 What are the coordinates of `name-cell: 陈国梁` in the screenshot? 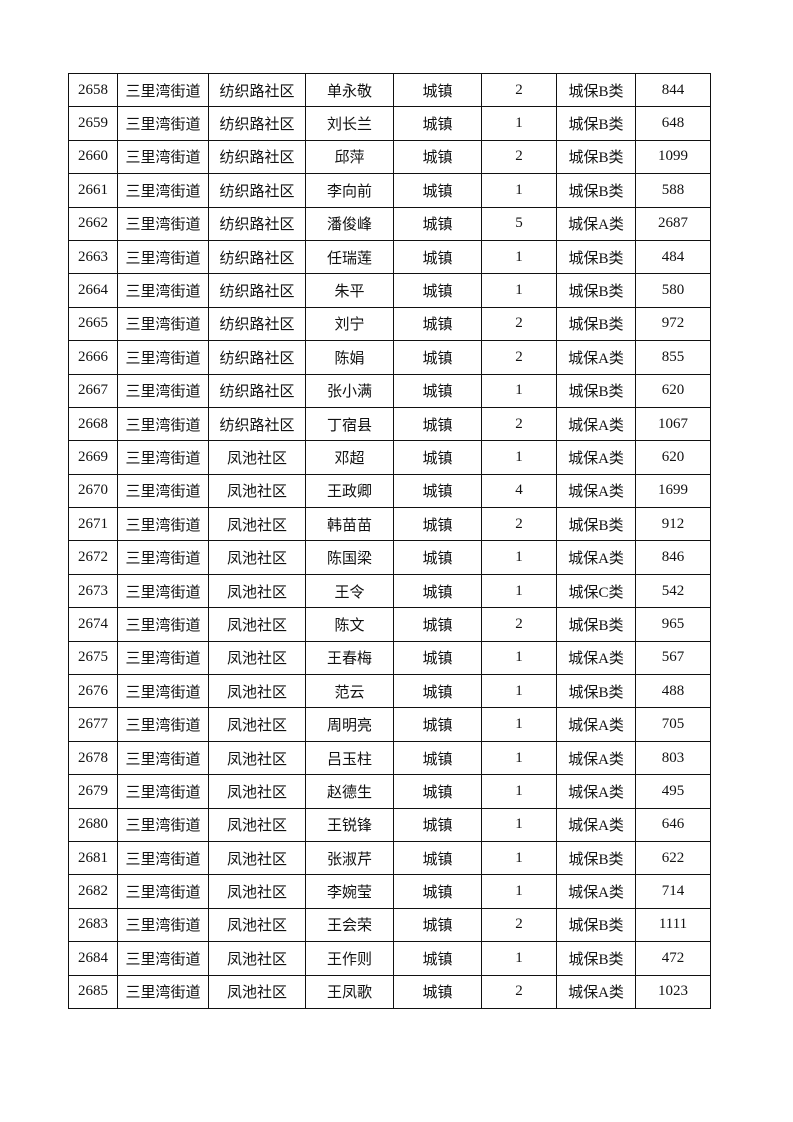 It's located at (349, 557).